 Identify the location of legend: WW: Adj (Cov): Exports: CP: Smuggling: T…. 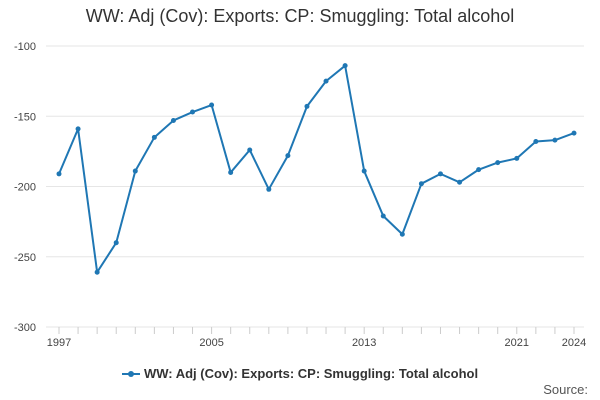
(300, 373).